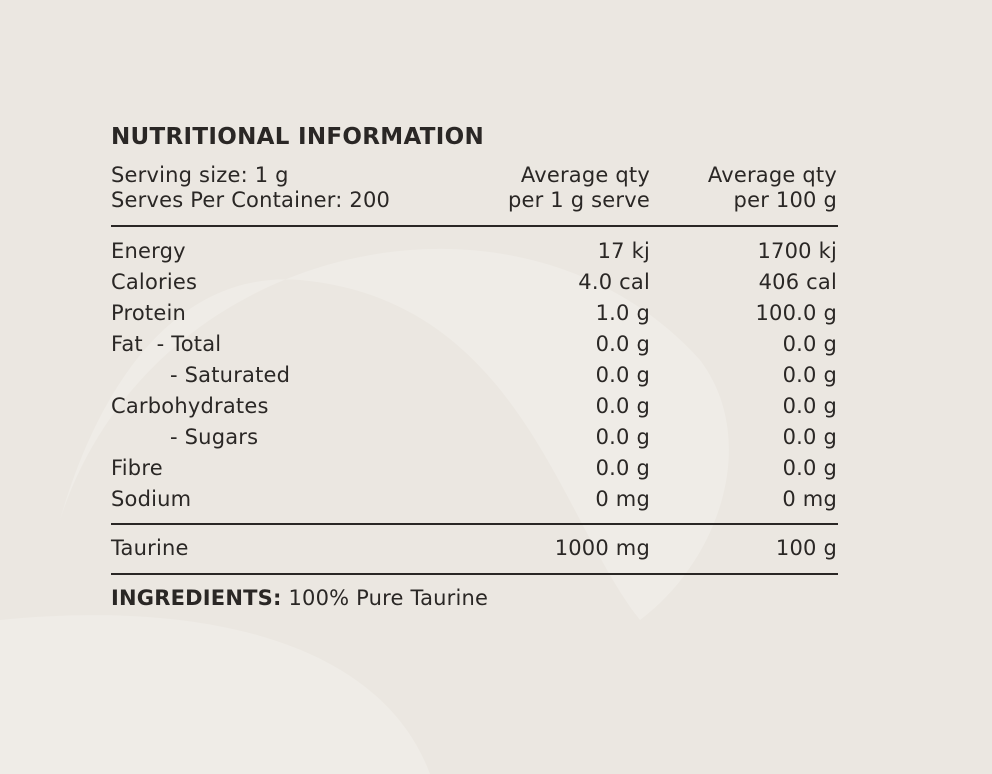  I want to click on nutrient-label: Energy, so click(148, 251).